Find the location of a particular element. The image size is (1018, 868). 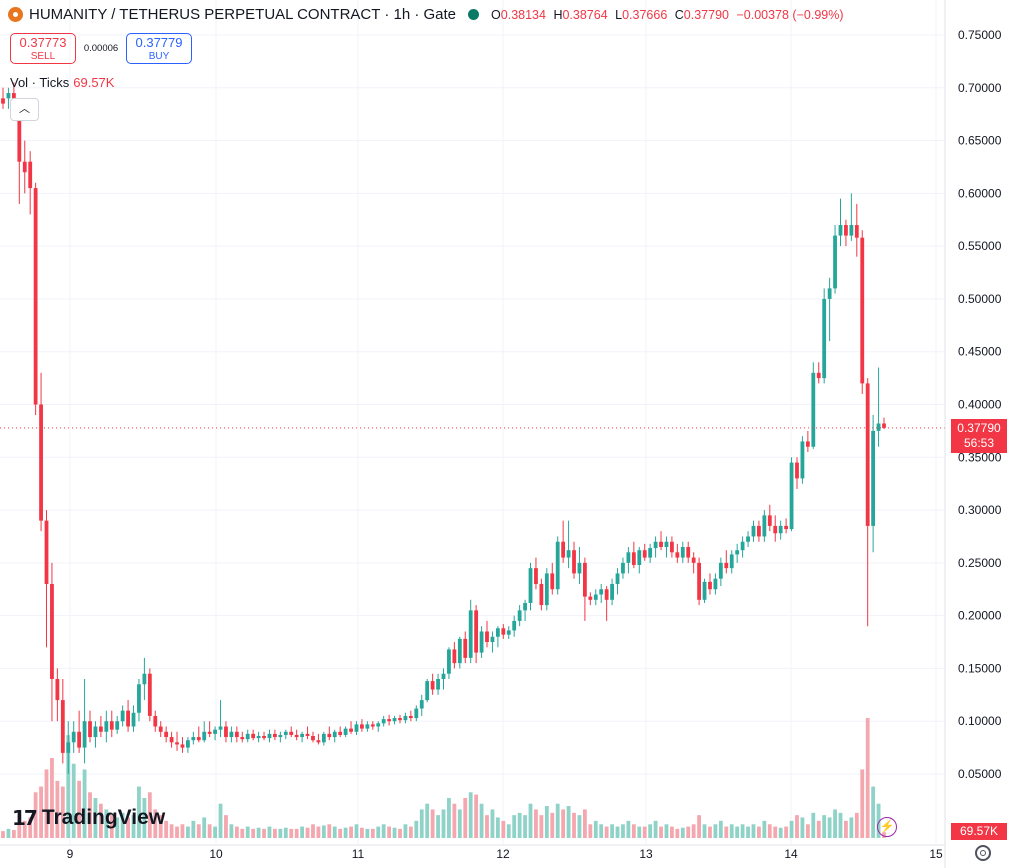

collapse-legend-button: ︿ is located at coordinates (24, 109).